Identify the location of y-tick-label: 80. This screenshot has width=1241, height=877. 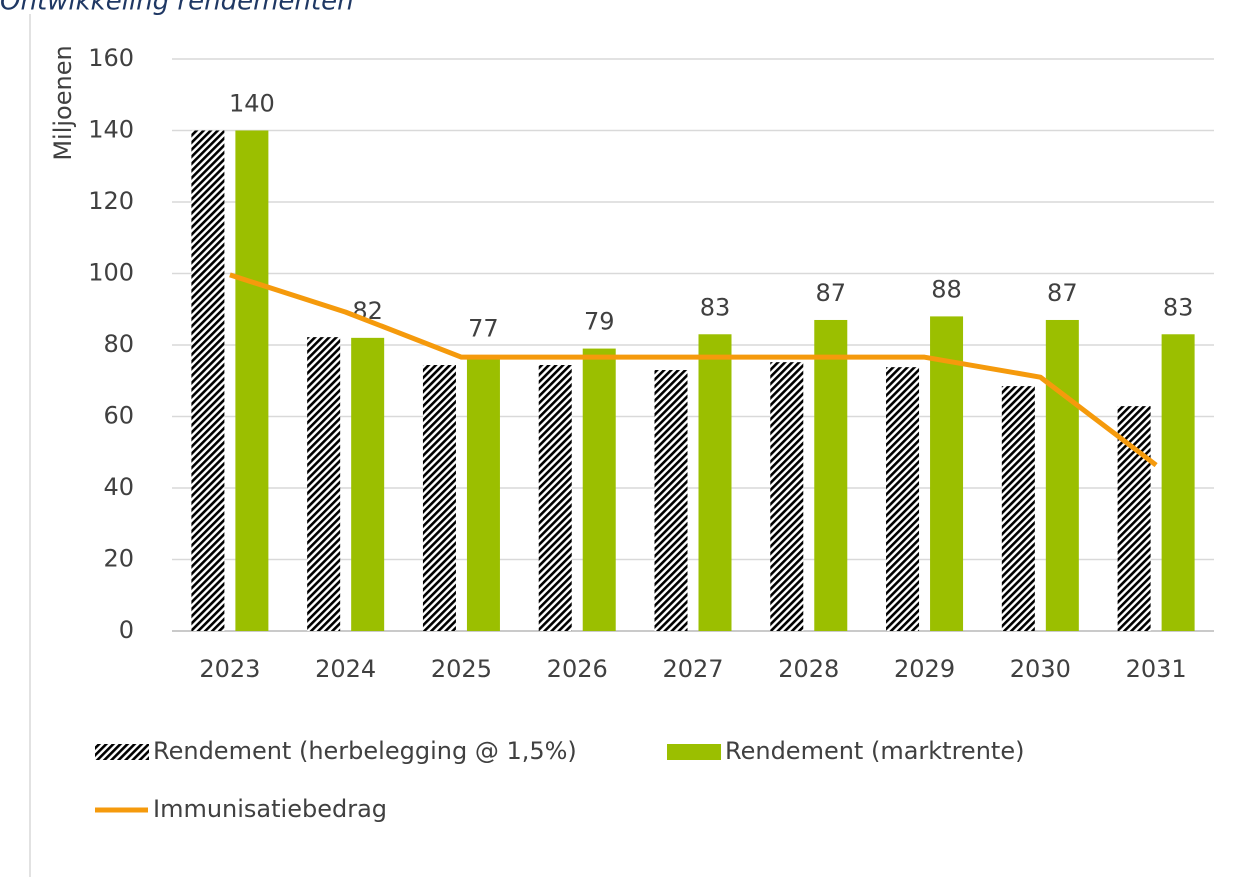
(118, 344).